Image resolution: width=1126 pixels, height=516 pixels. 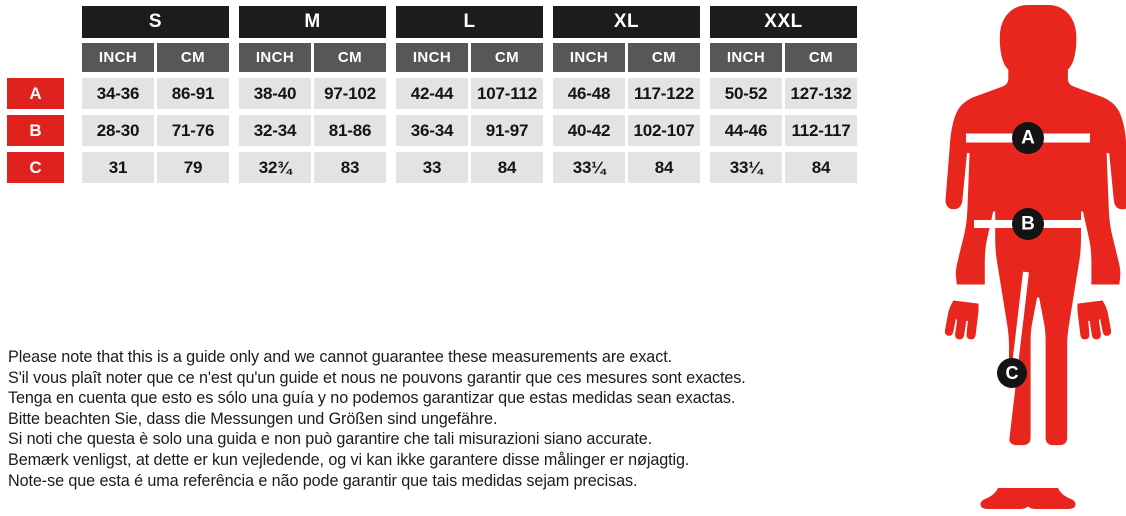 I want to click on size-group-xxl: XXL, so click(x=783, y=22).